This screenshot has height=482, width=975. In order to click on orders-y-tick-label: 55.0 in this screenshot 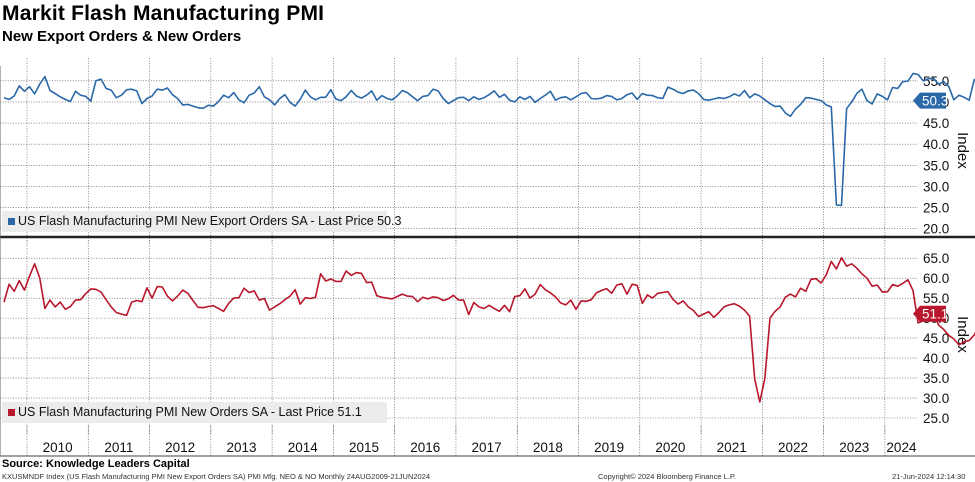, I will do `click(936, 298)`.